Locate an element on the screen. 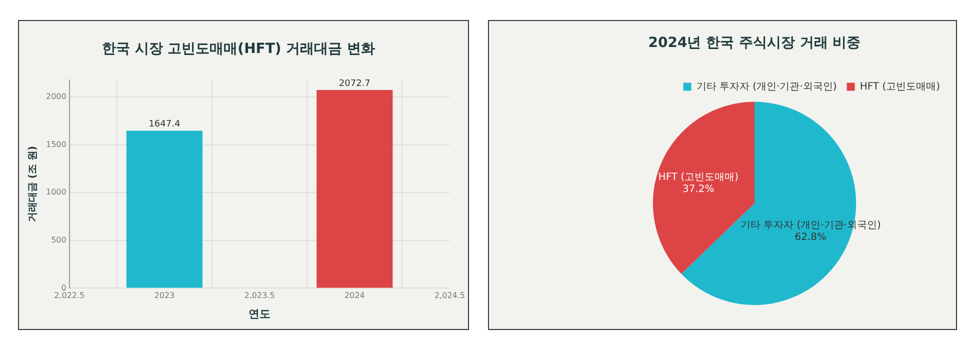 The image size is (966, 349). chart-title: 한국 시장 고빈도매매(HFT) 거래대금 변화 is located at coordinates (239, 49).